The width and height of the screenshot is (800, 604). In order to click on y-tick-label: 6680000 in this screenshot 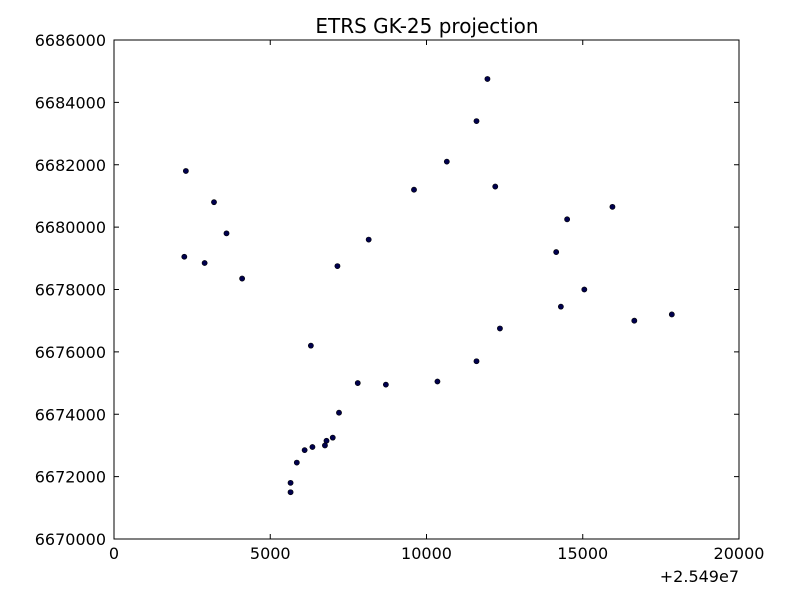, I will do `click(70, 227)`.